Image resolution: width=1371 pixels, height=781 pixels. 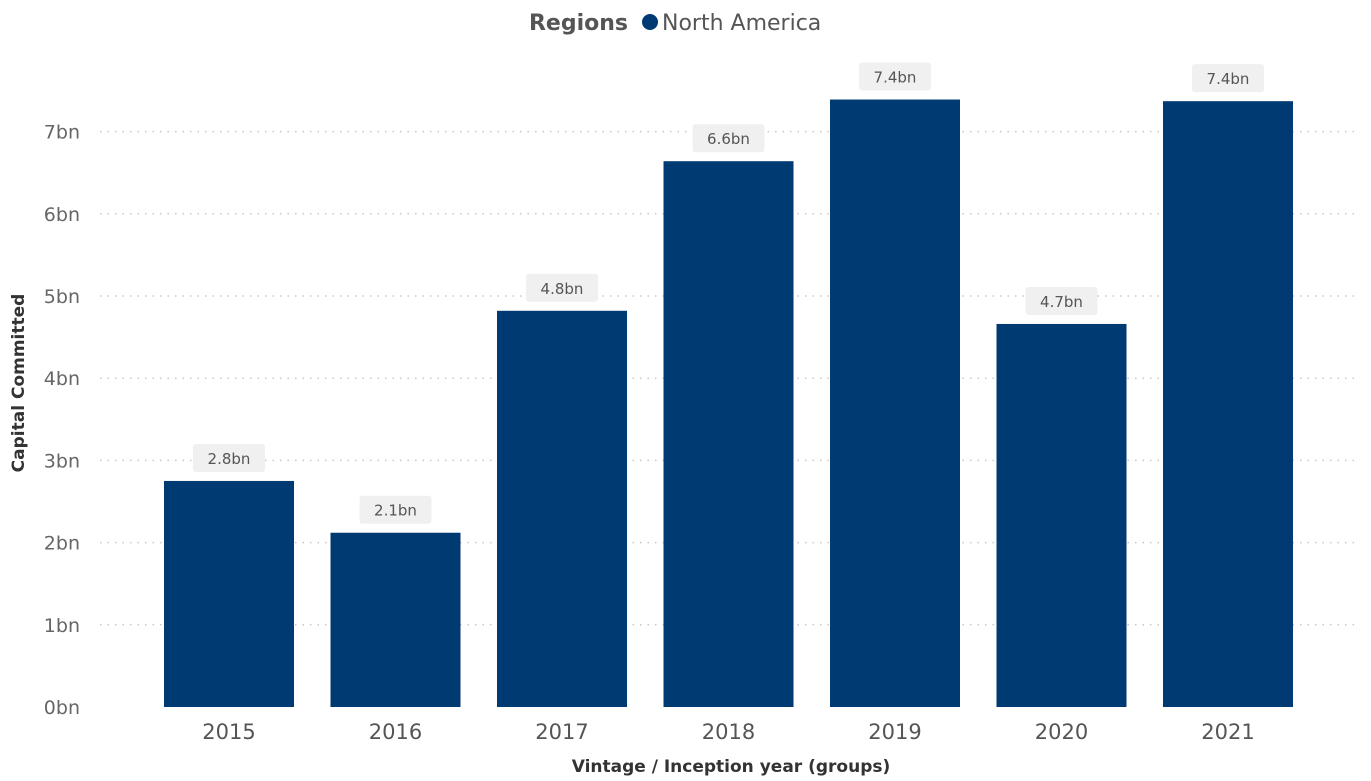 I want to click on bar-2018, so click(x=728, y=434).